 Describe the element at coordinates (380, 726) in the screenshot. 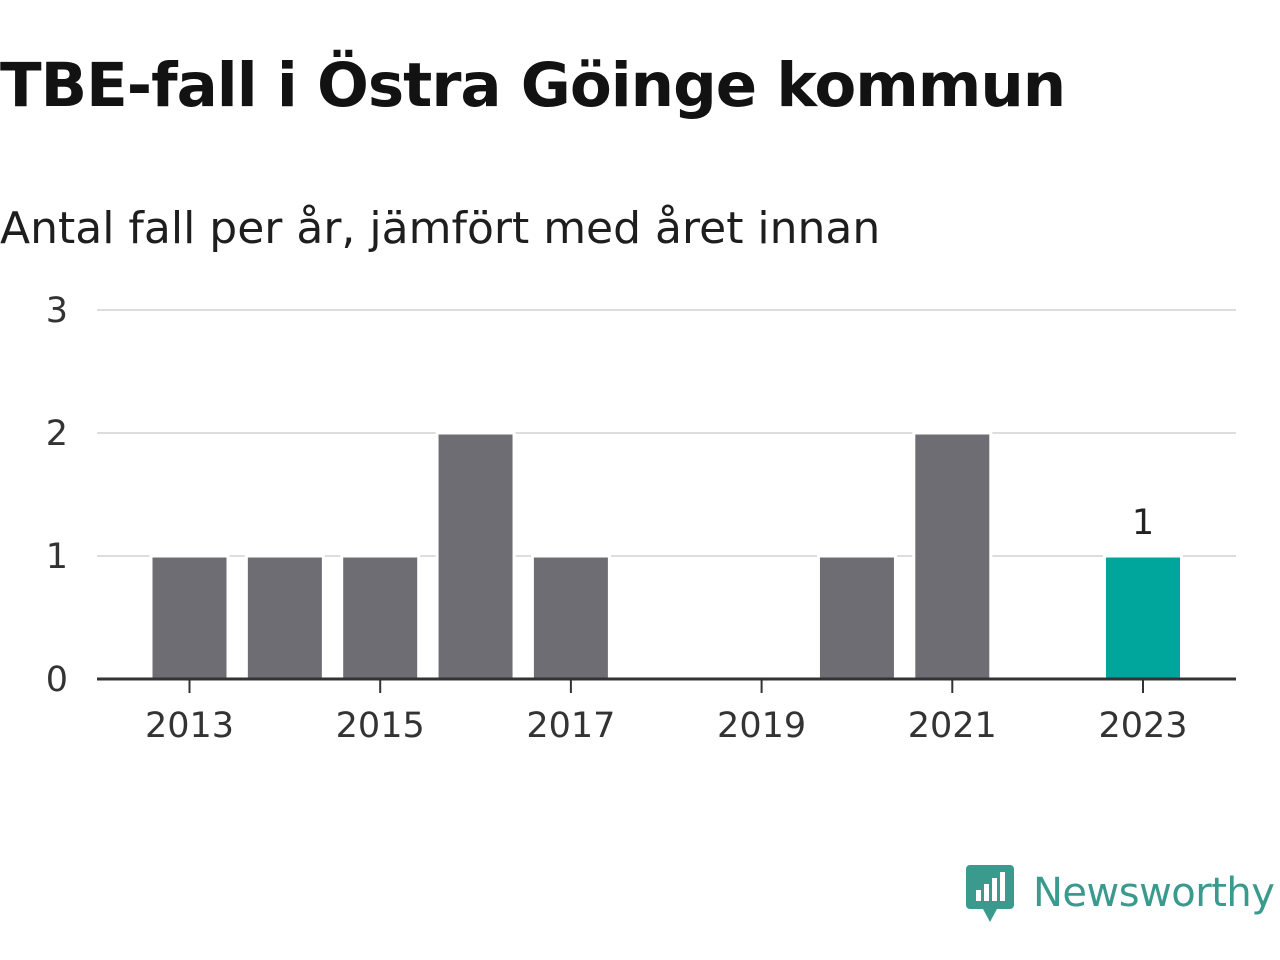

I see `x-tick-label: 2015` at that location.